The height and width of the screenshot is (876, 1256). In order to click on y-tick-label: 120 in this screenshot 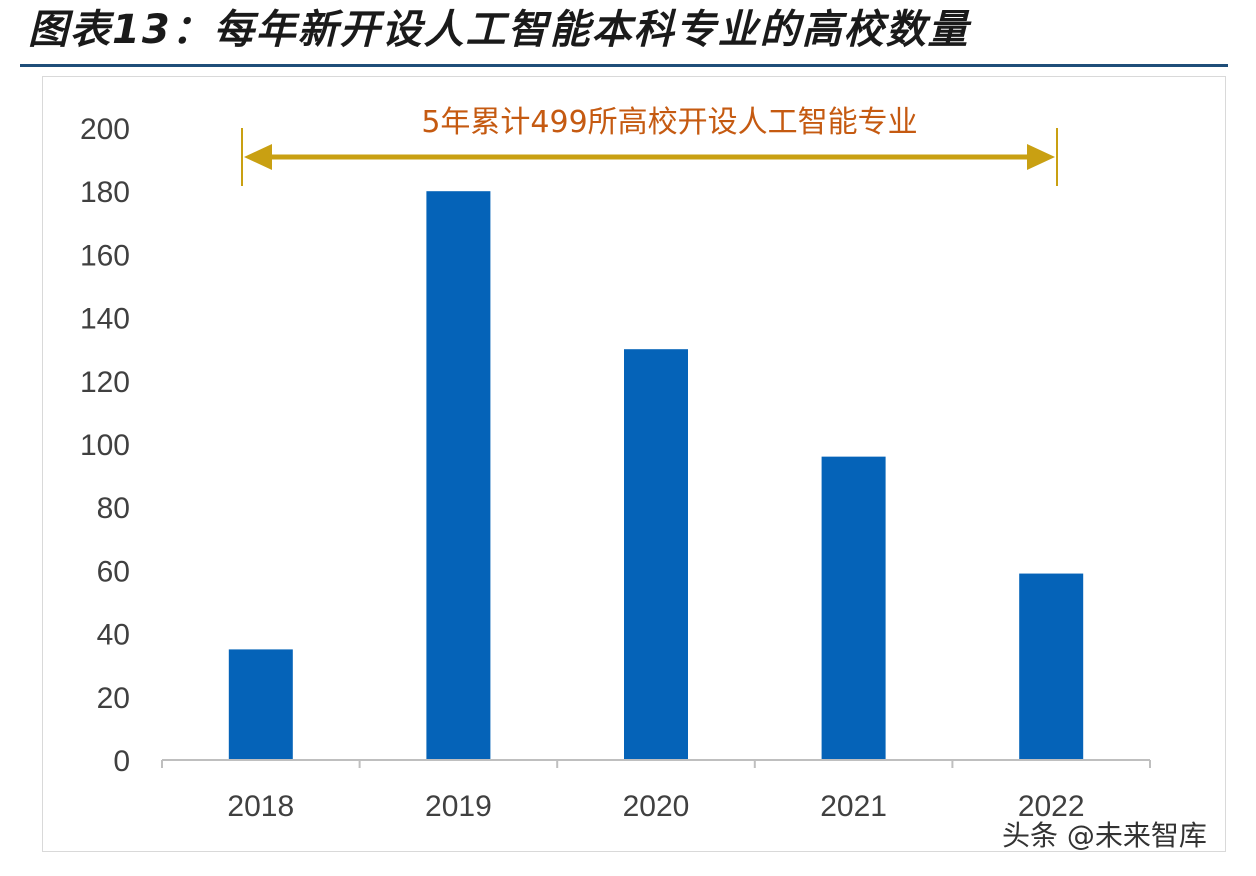, I will do `click(105, 382)`.